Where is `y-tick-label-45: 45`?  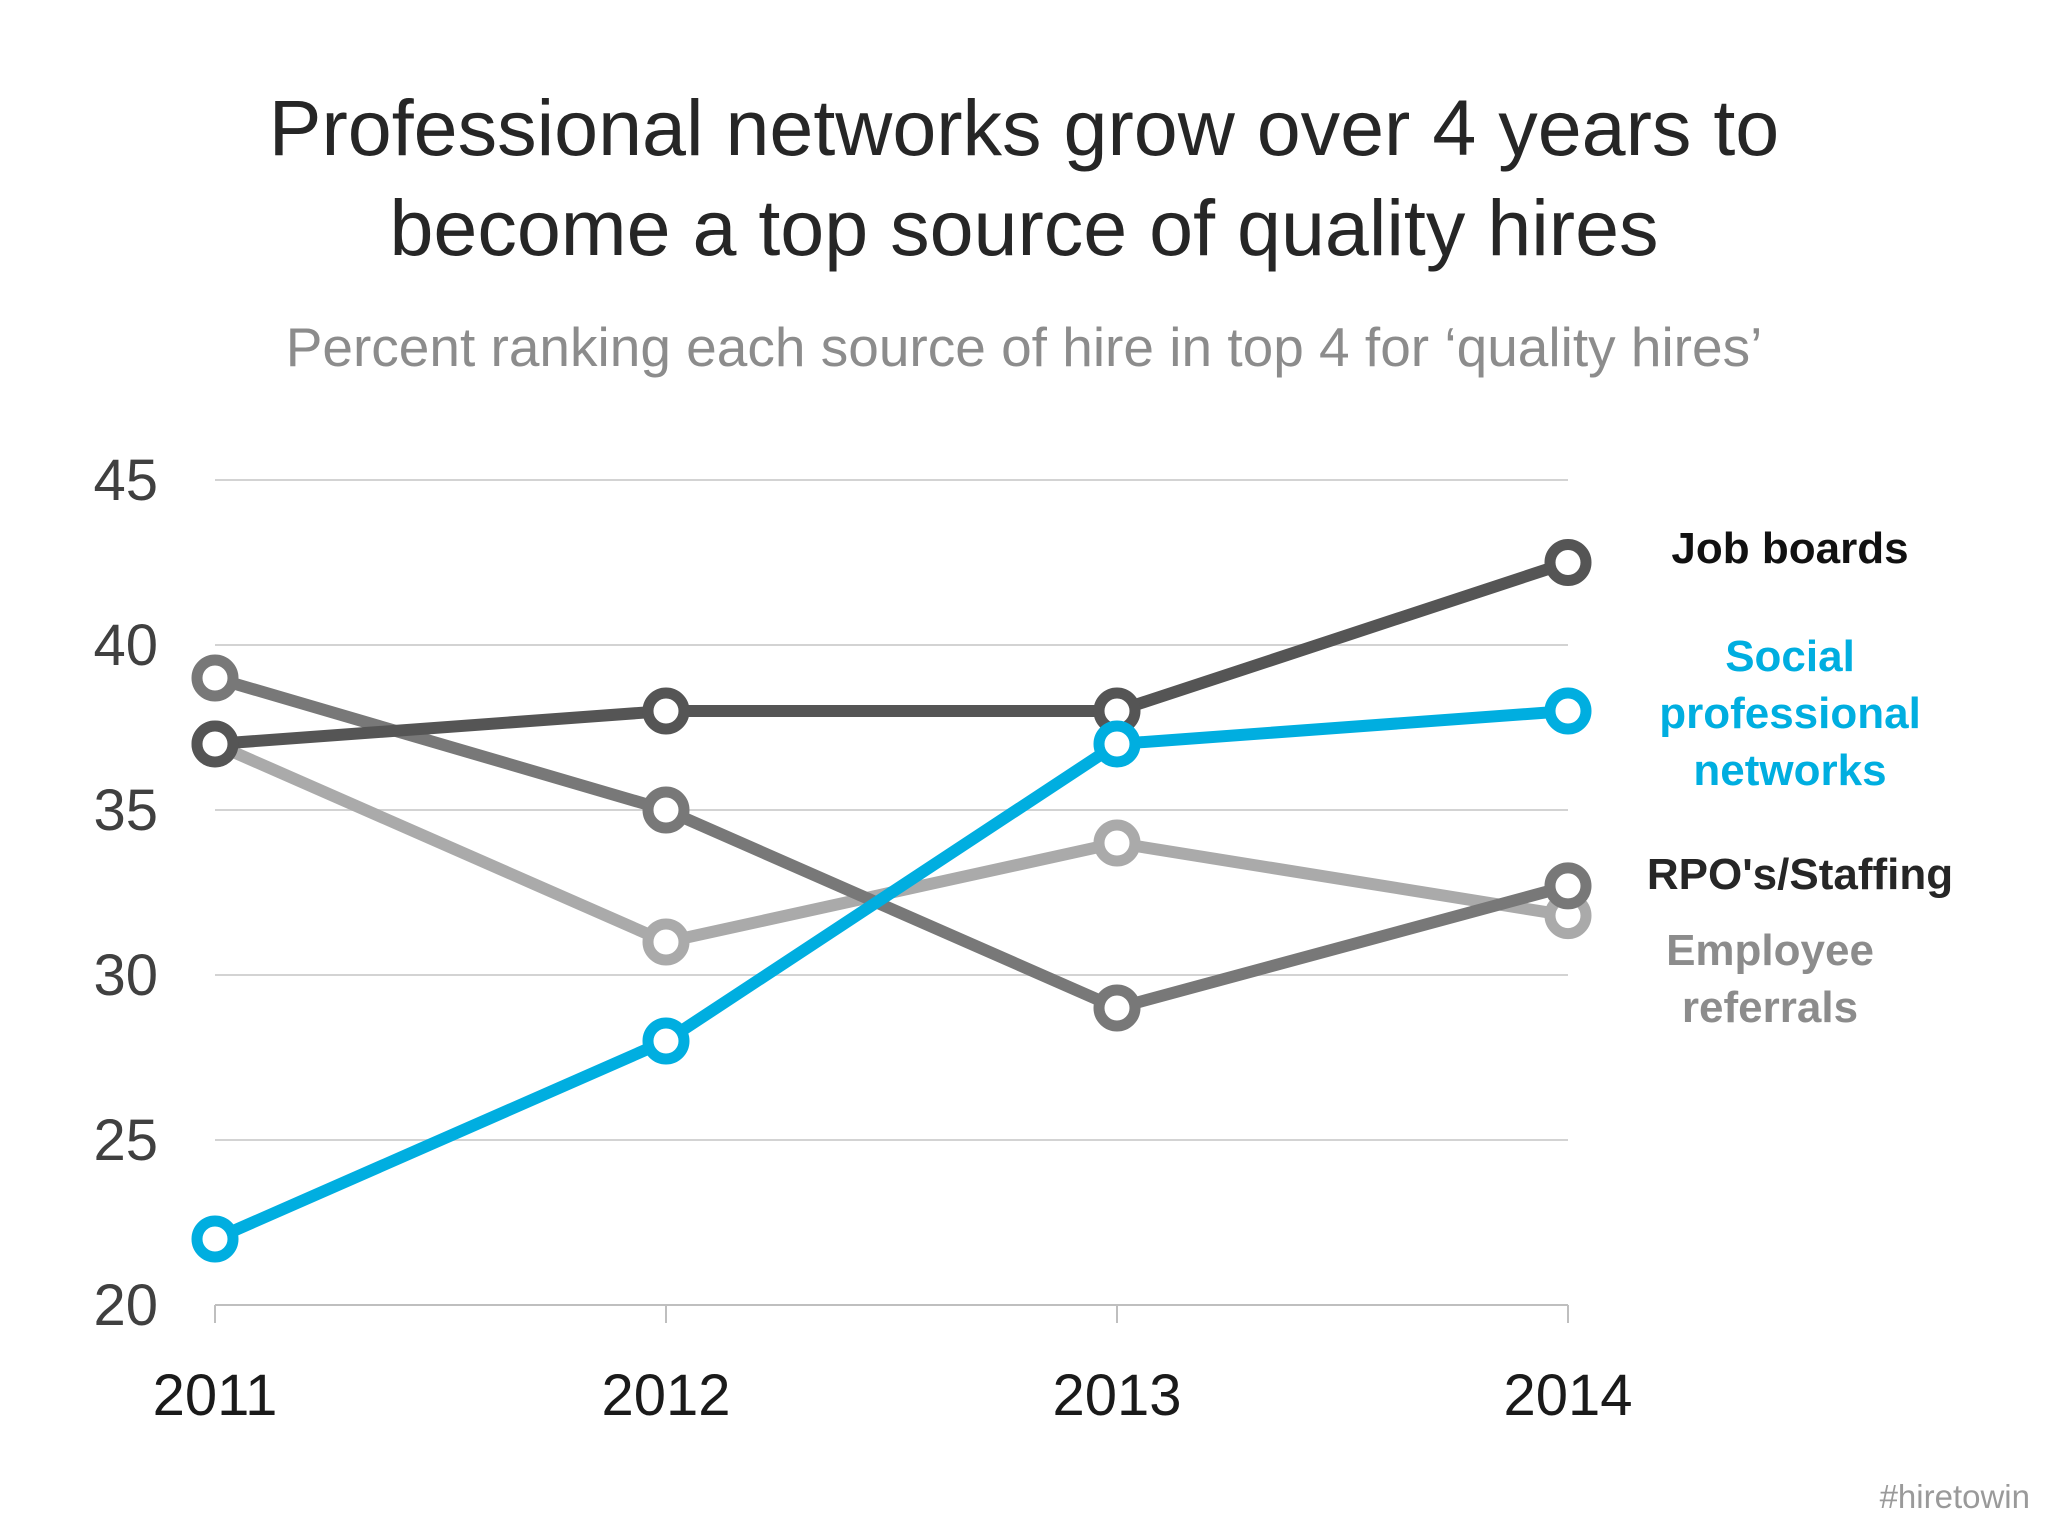
y-tick-label-45: 45 is located at coordinates (125, 480).